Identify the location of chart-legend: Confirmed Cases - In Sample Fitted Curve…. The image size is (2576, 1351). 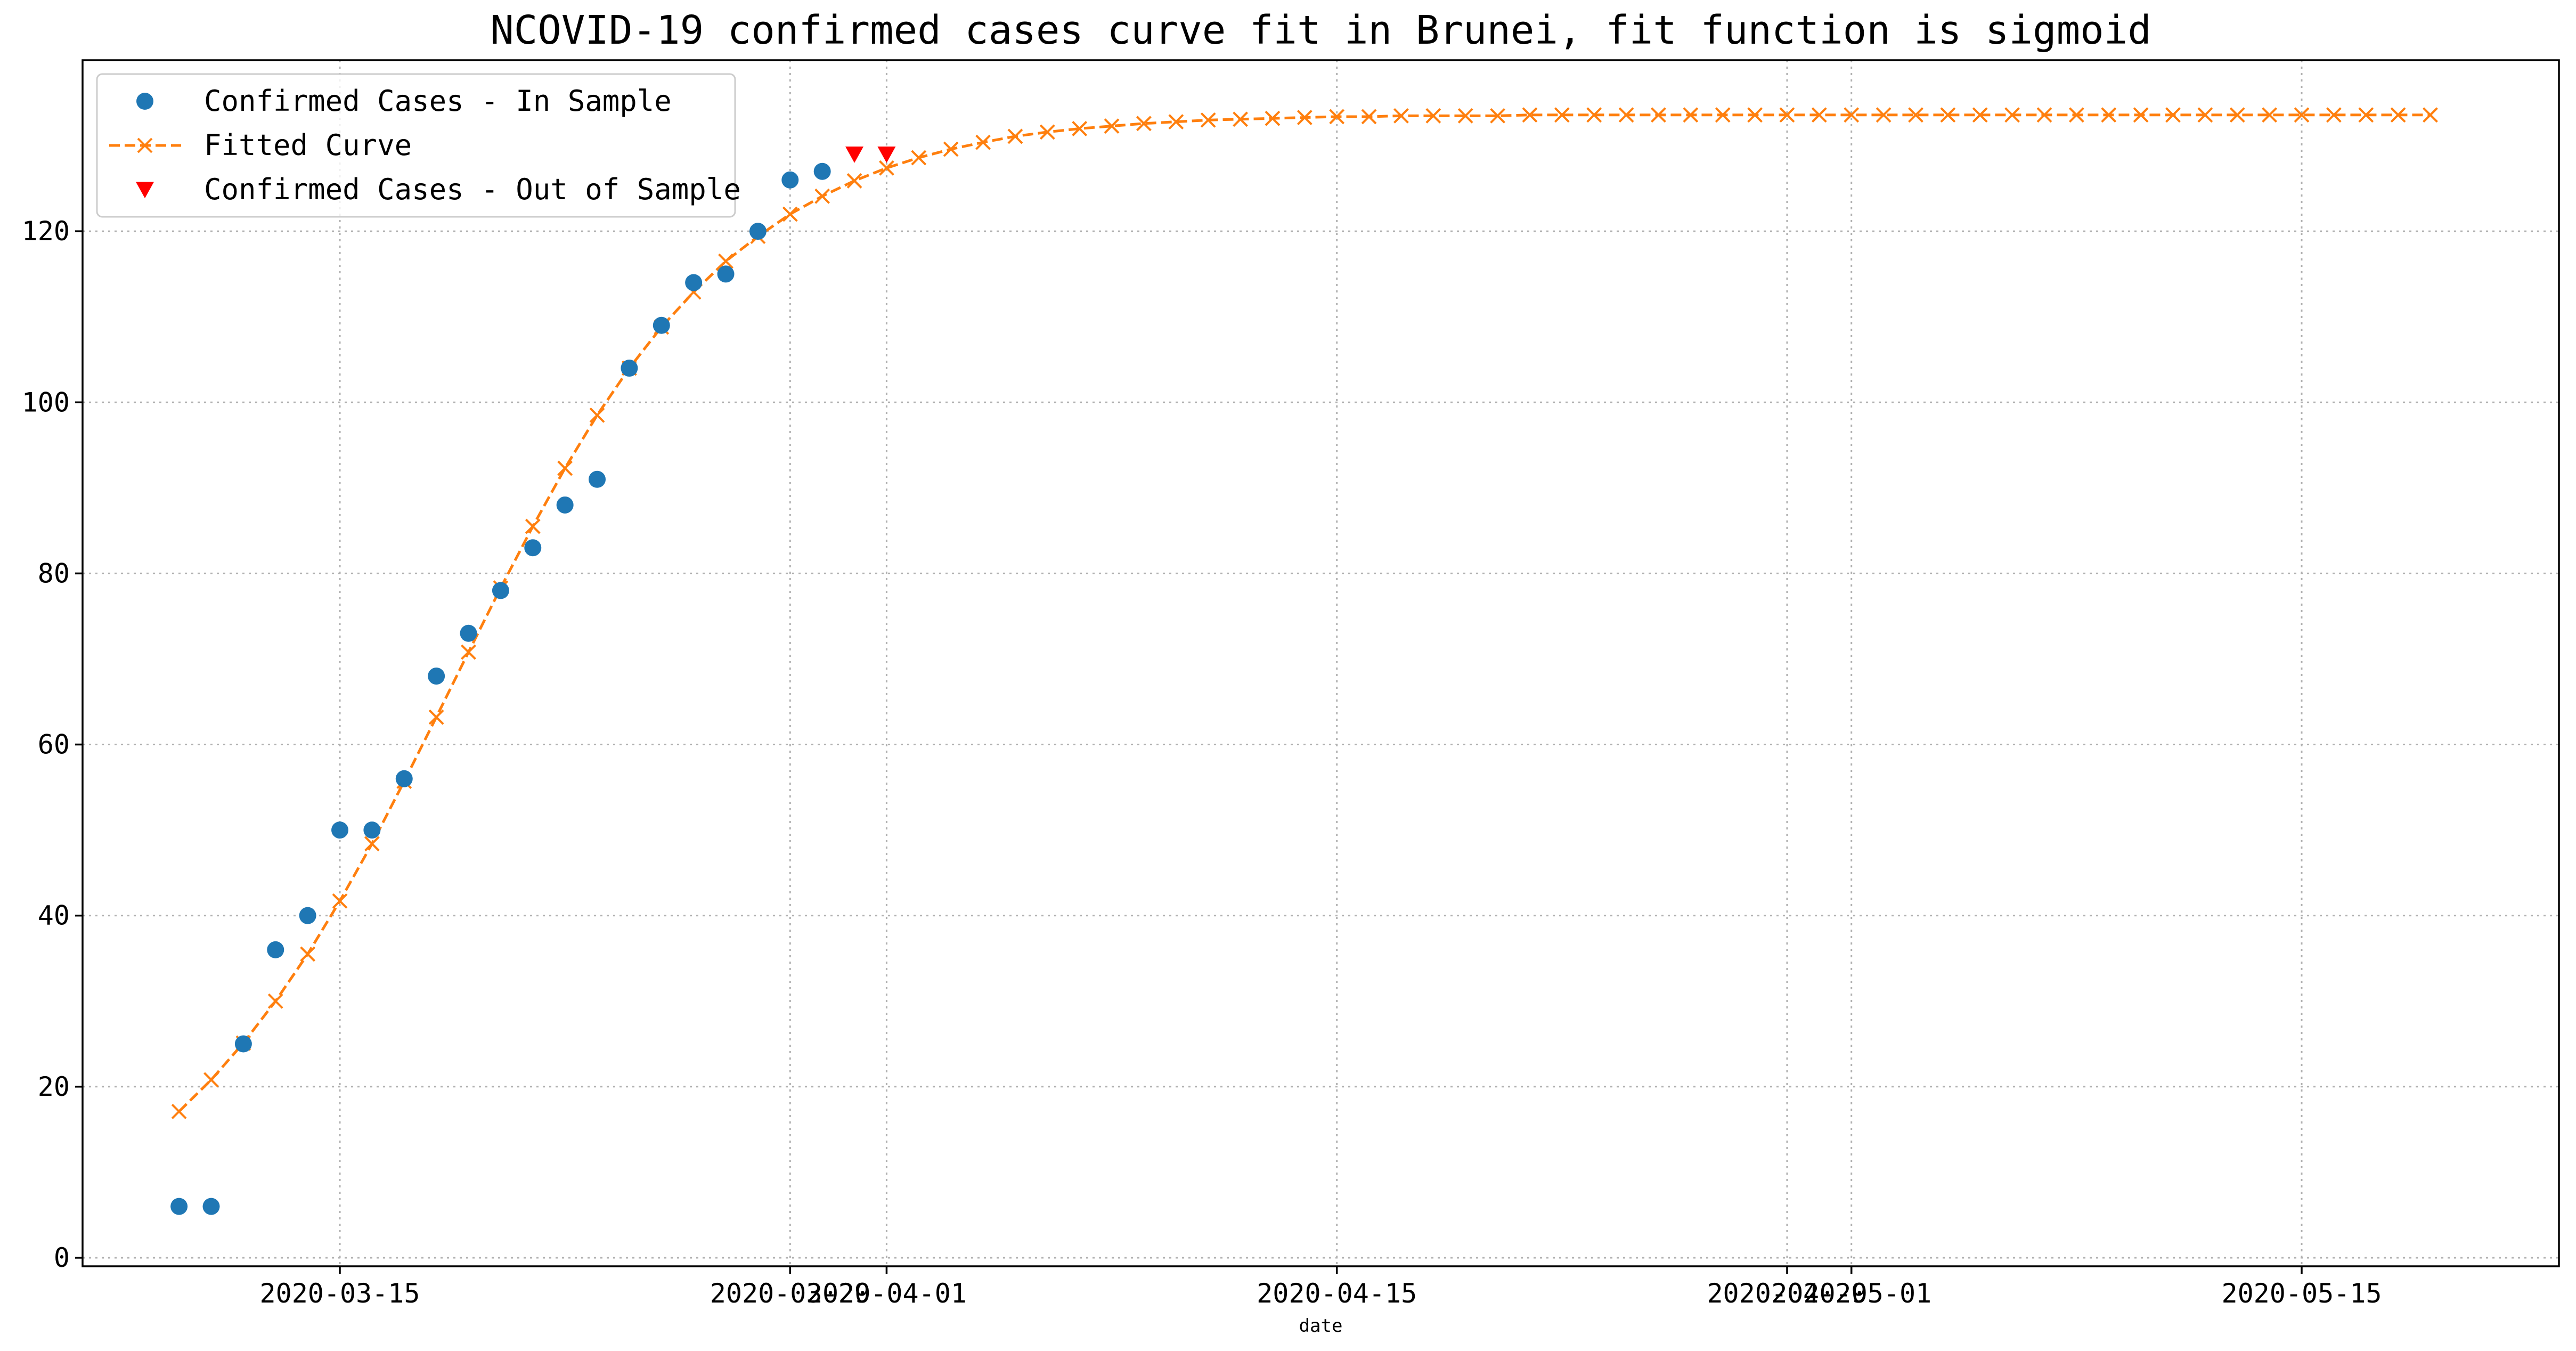
(418, 145).